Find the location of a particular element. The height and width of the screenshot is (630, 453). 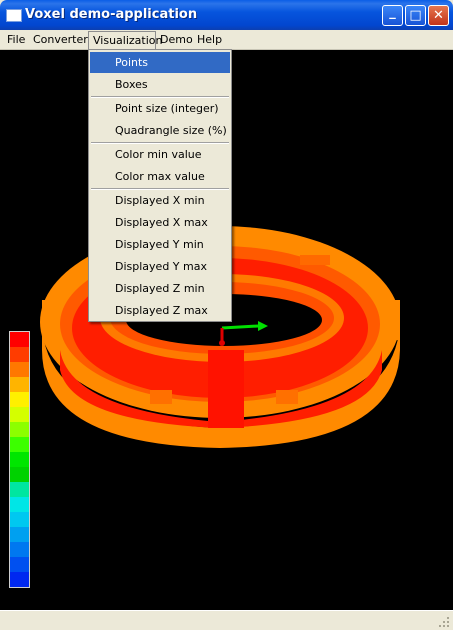

menu-file: File is located at coordinates (16, 39).